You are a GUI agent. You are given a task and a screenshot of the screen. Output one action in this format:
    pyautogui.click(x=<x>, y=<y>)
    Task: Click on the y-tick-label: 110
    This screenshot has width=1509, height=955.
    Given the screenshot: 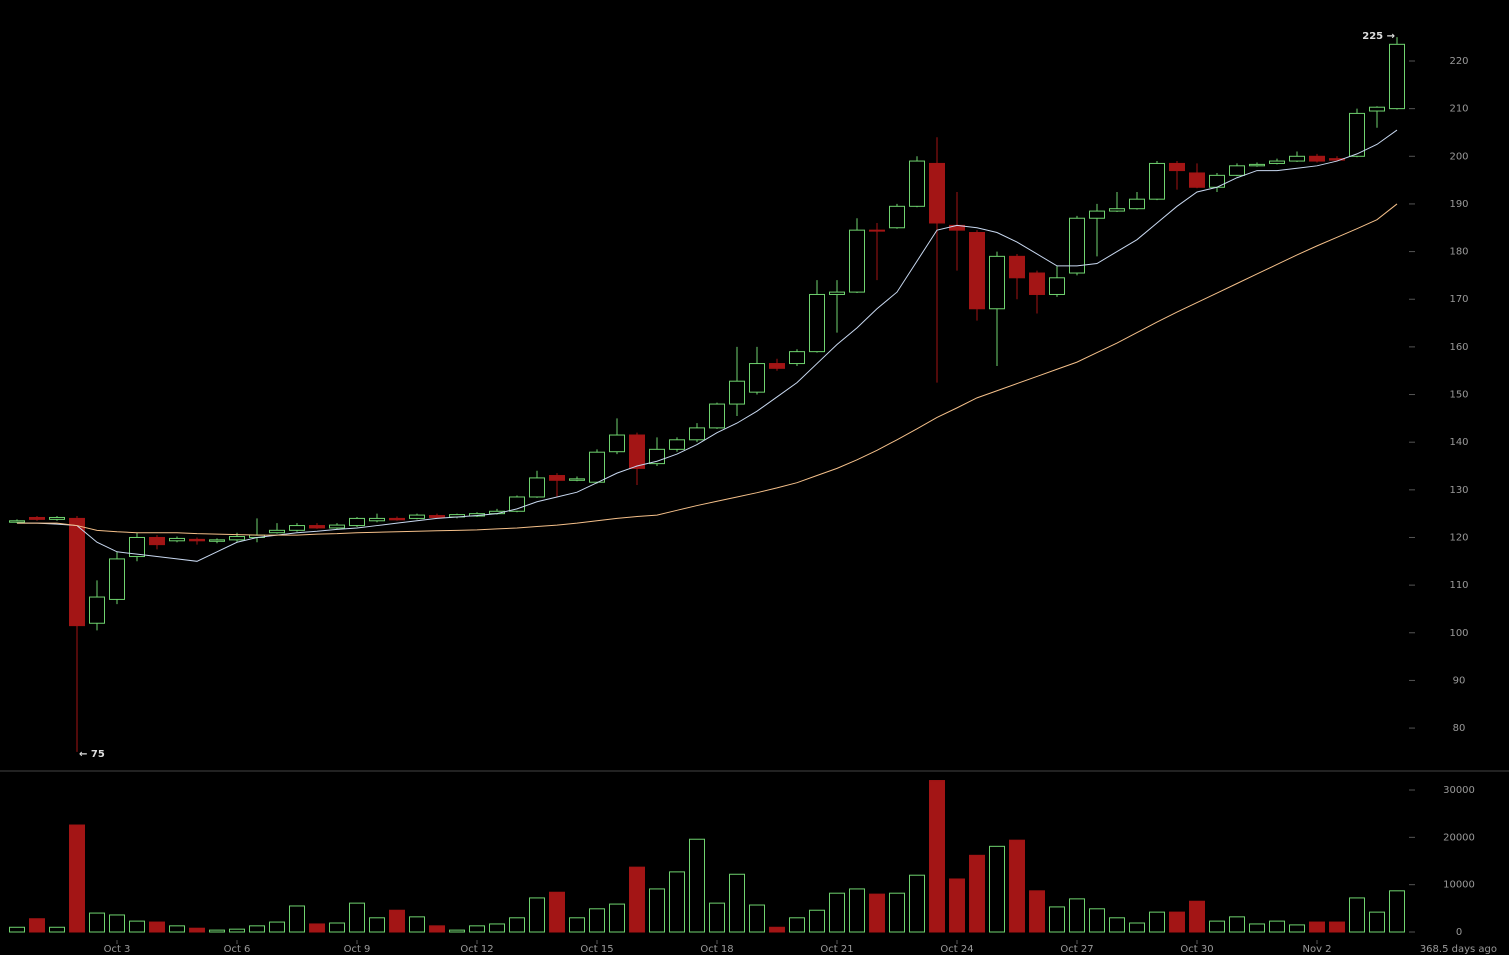 What is the action you would take?
    pyautogui.click(x=1458, y=585)
    